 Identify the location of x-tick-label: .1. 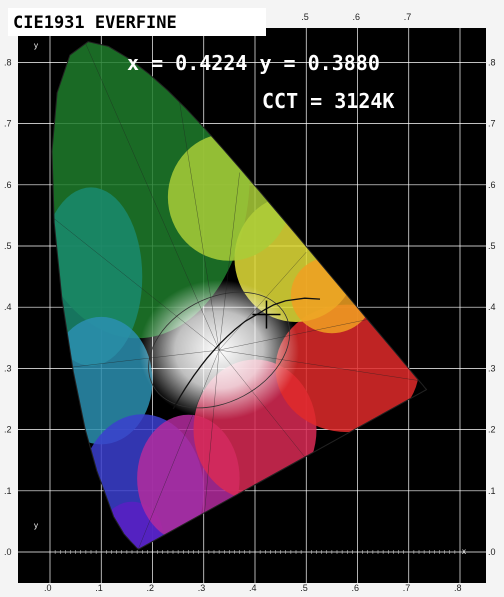
(99, 588).